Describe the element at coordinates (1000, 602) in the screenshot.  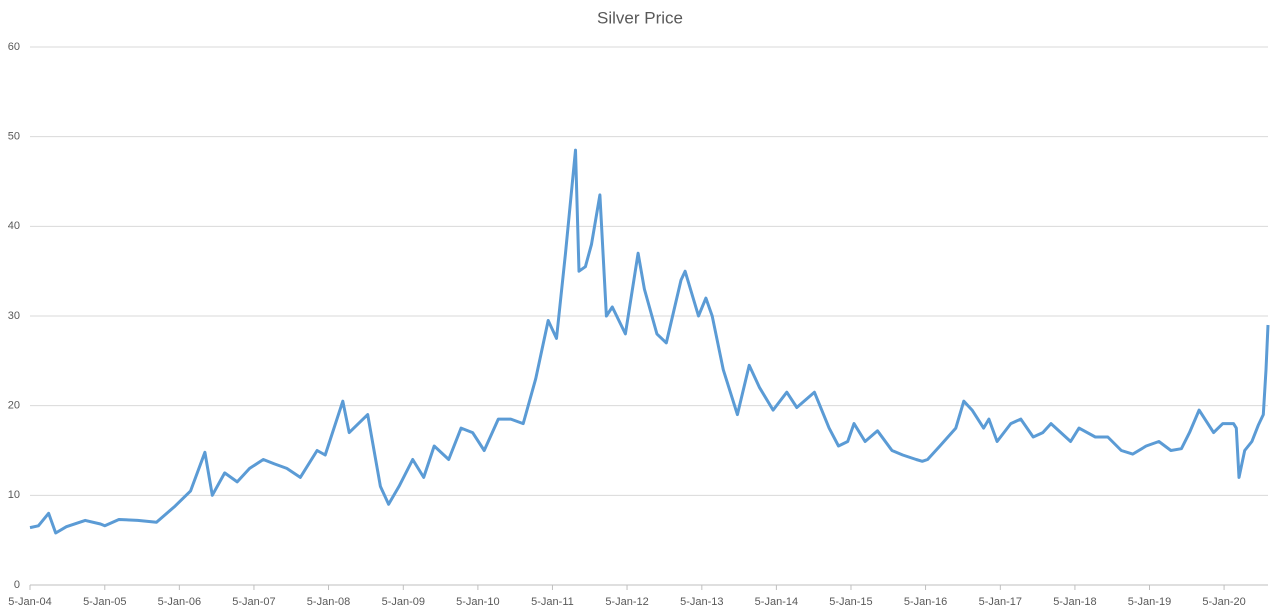
I see `x-tick-label: 5-Jan-17` at that location.